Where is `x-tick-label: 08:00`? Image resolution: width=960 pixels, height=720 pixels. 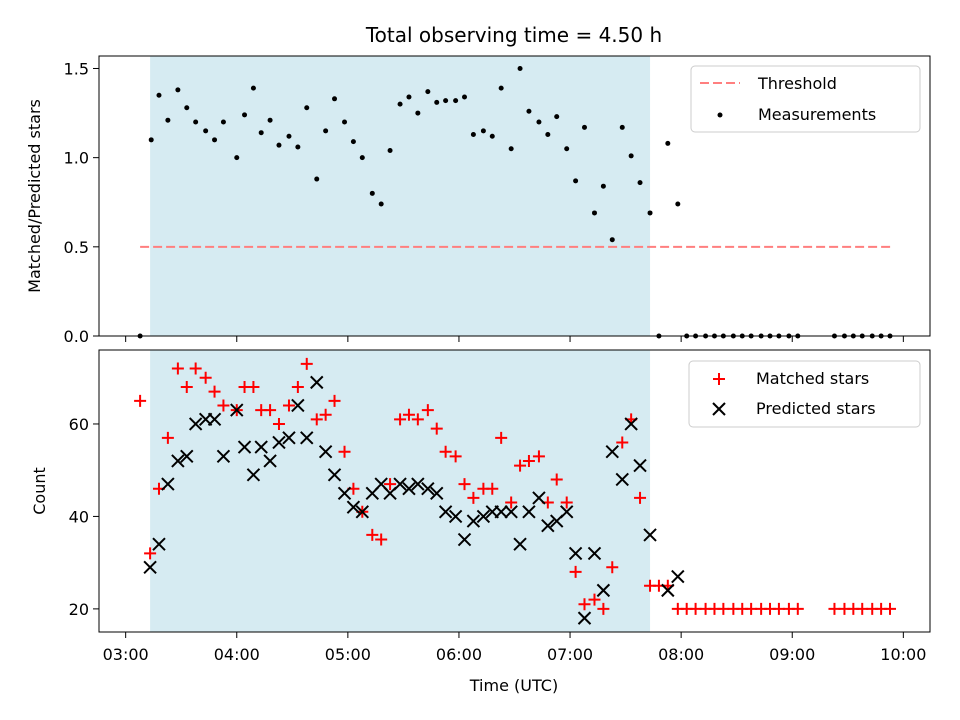 x-tick-label: 08:00 is located at coordinates (681, 654).